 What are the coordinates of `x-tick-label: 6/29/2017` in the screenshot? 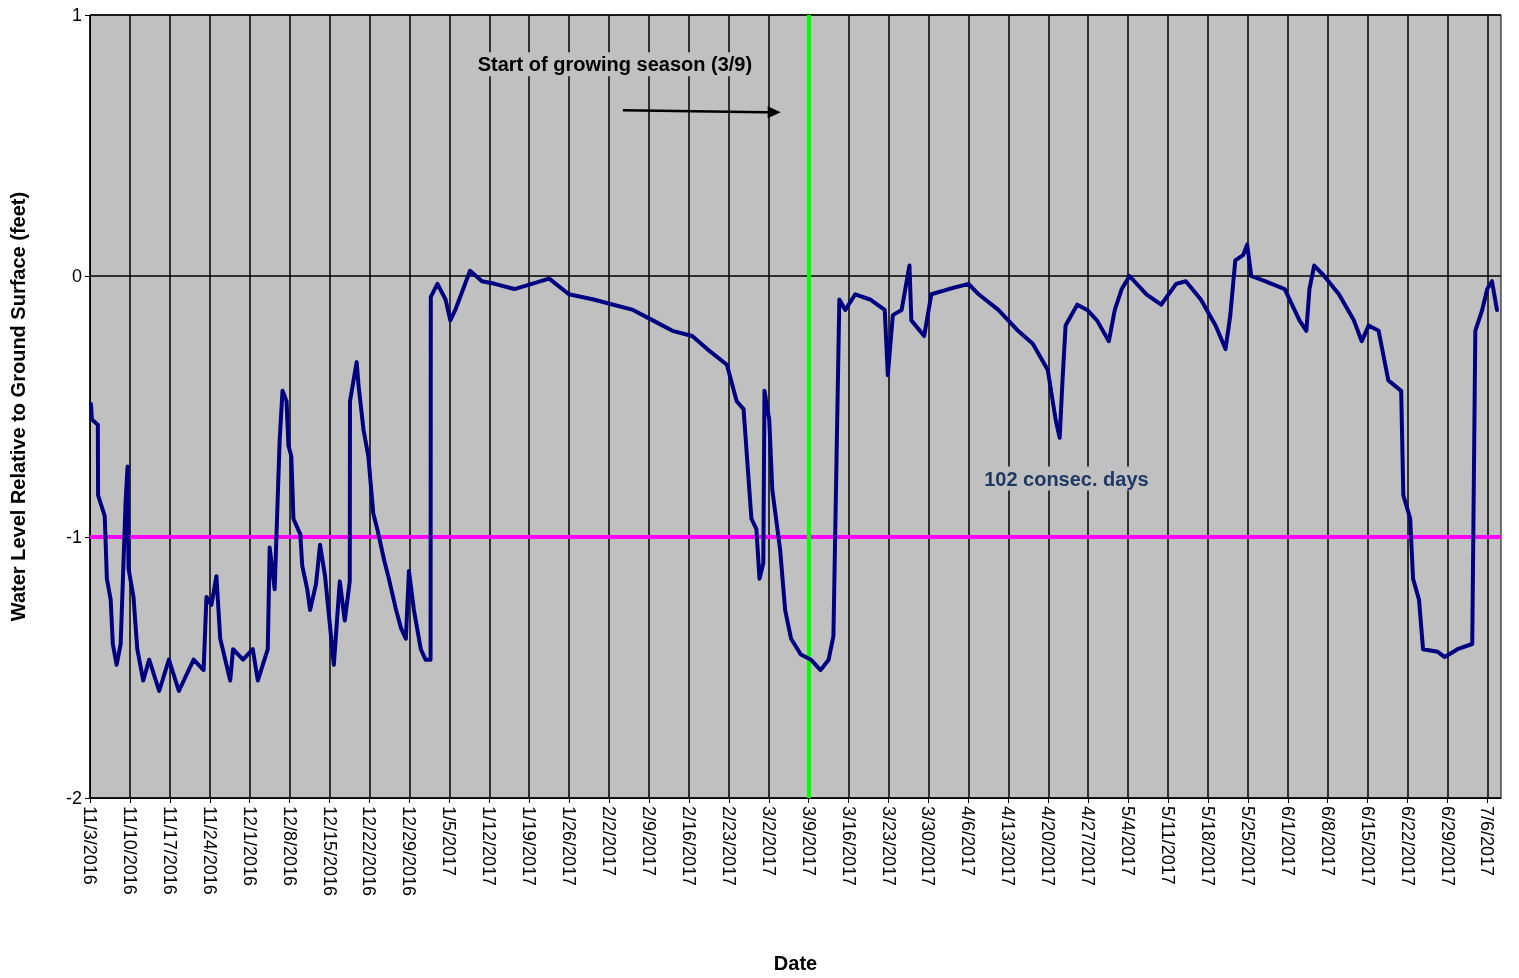 It's located at (1447, 846).